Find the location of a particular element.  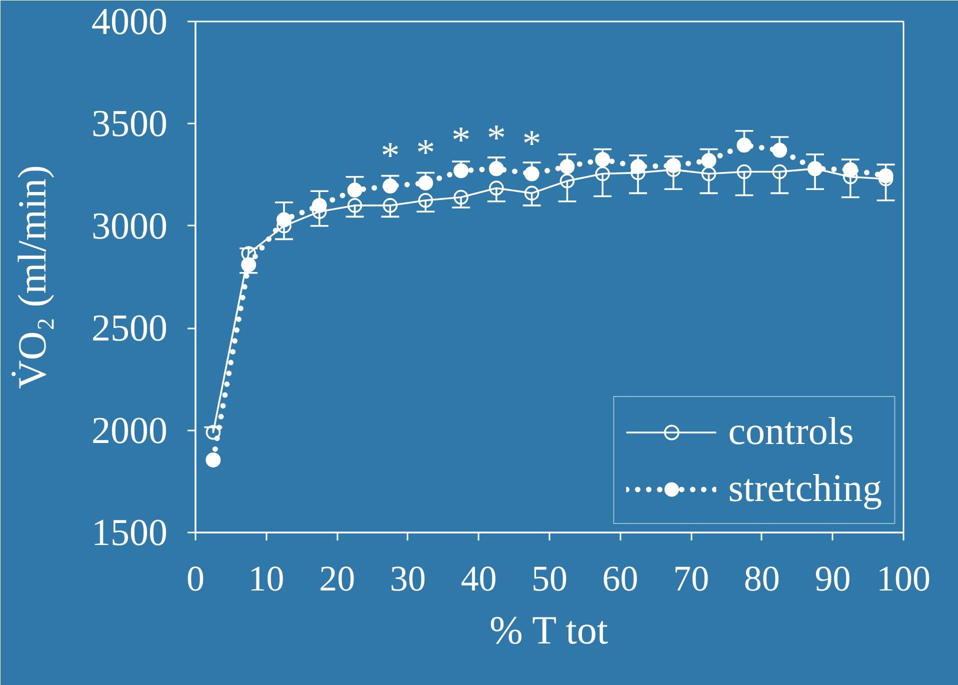

x-tick-label: 40 is located at coordinates (478, 578).